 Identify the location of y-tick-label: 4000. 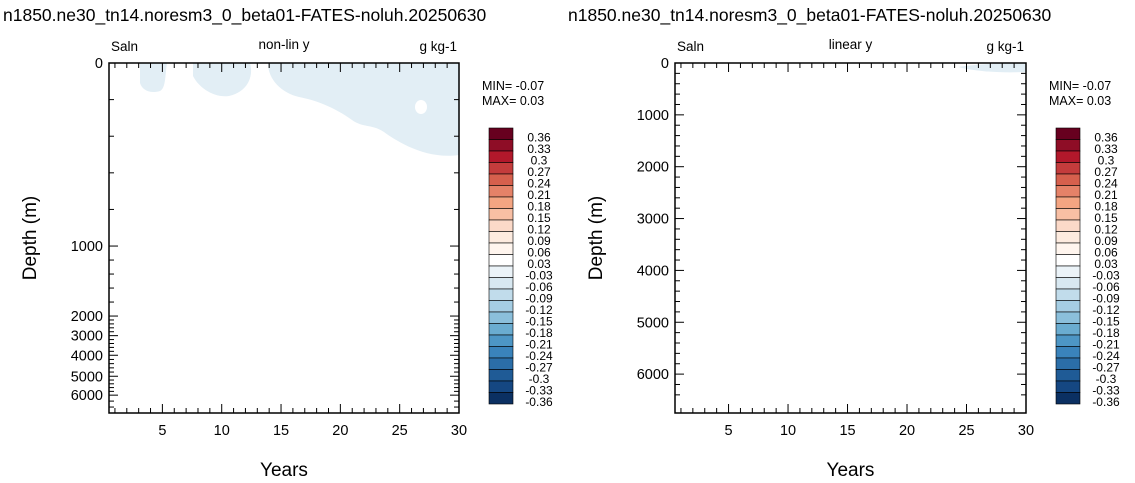
(87, 356).